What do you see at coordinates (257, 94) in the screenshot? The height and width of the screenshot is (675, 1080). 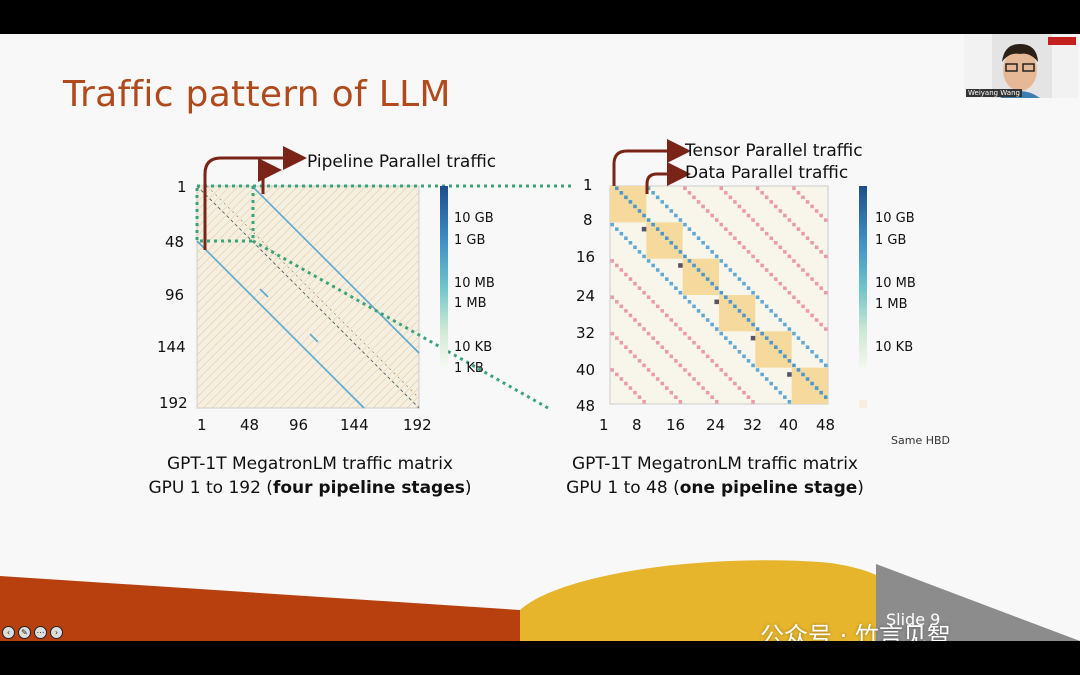 I see `slide-title: Traffic pattern of LLM` at bounding box center [257, 94].